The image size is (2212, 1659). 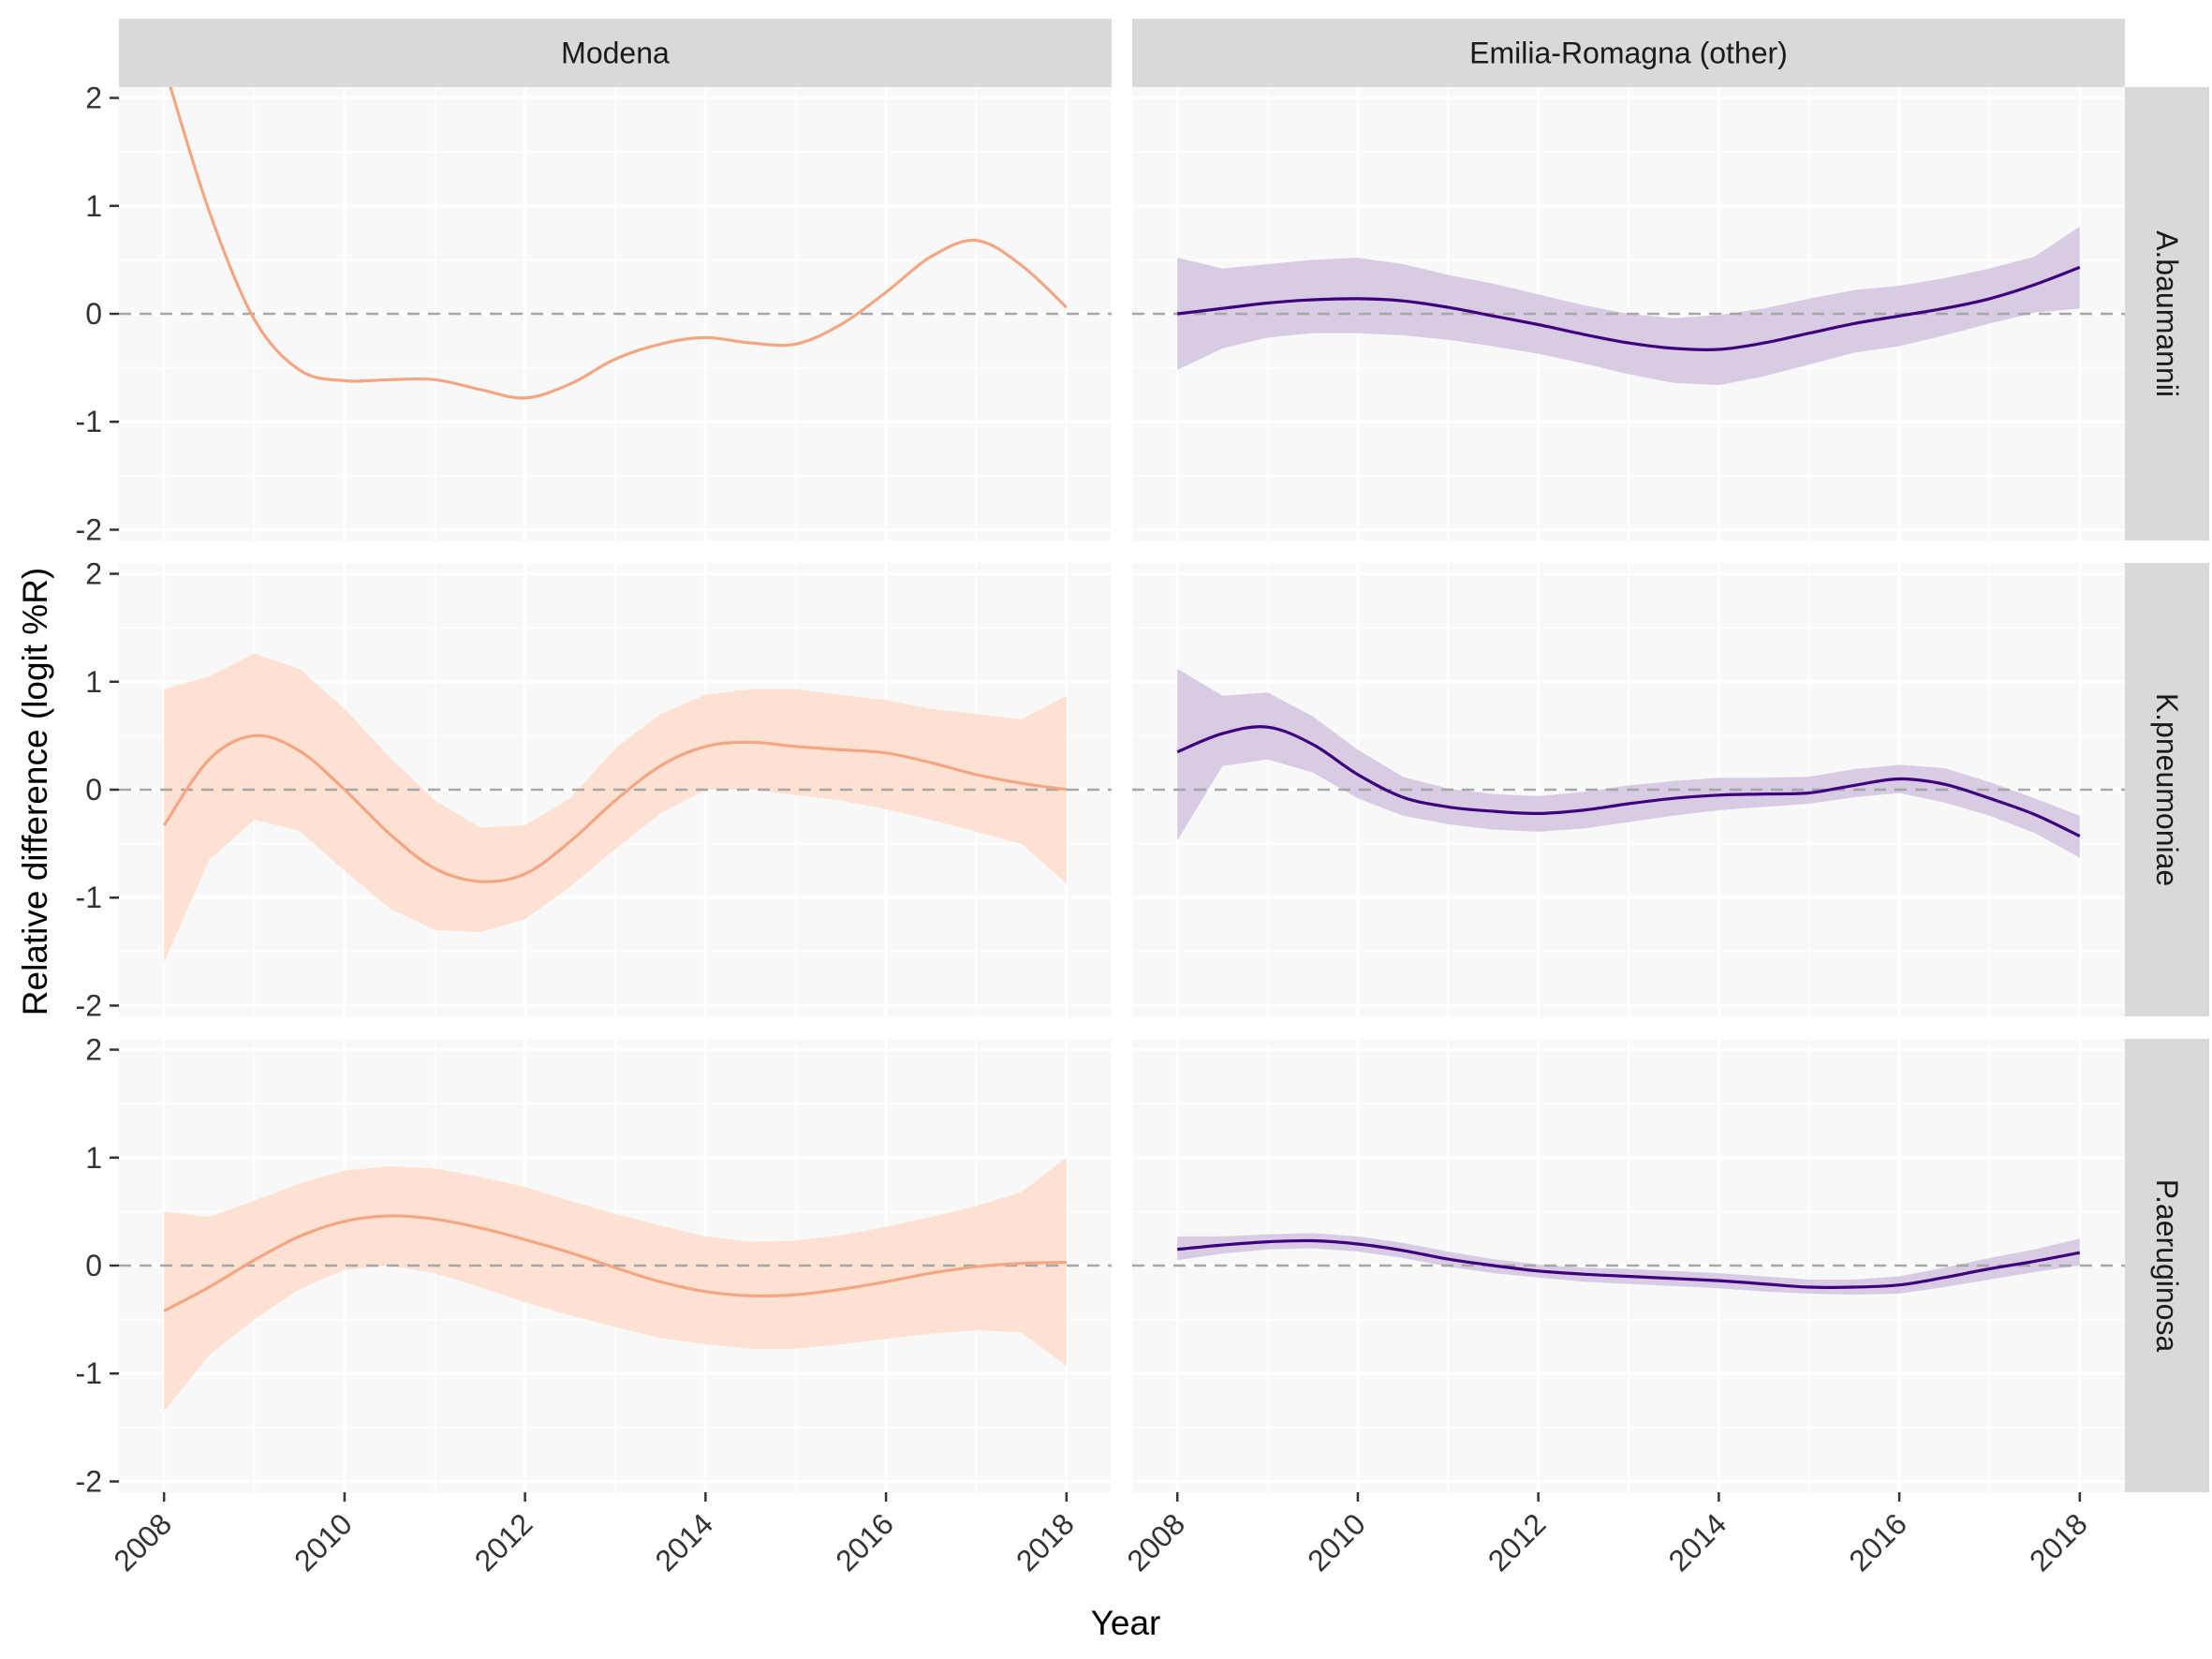 I want to click on row-strip-label: K.pneumoniae, so click(x=2167, y=790).